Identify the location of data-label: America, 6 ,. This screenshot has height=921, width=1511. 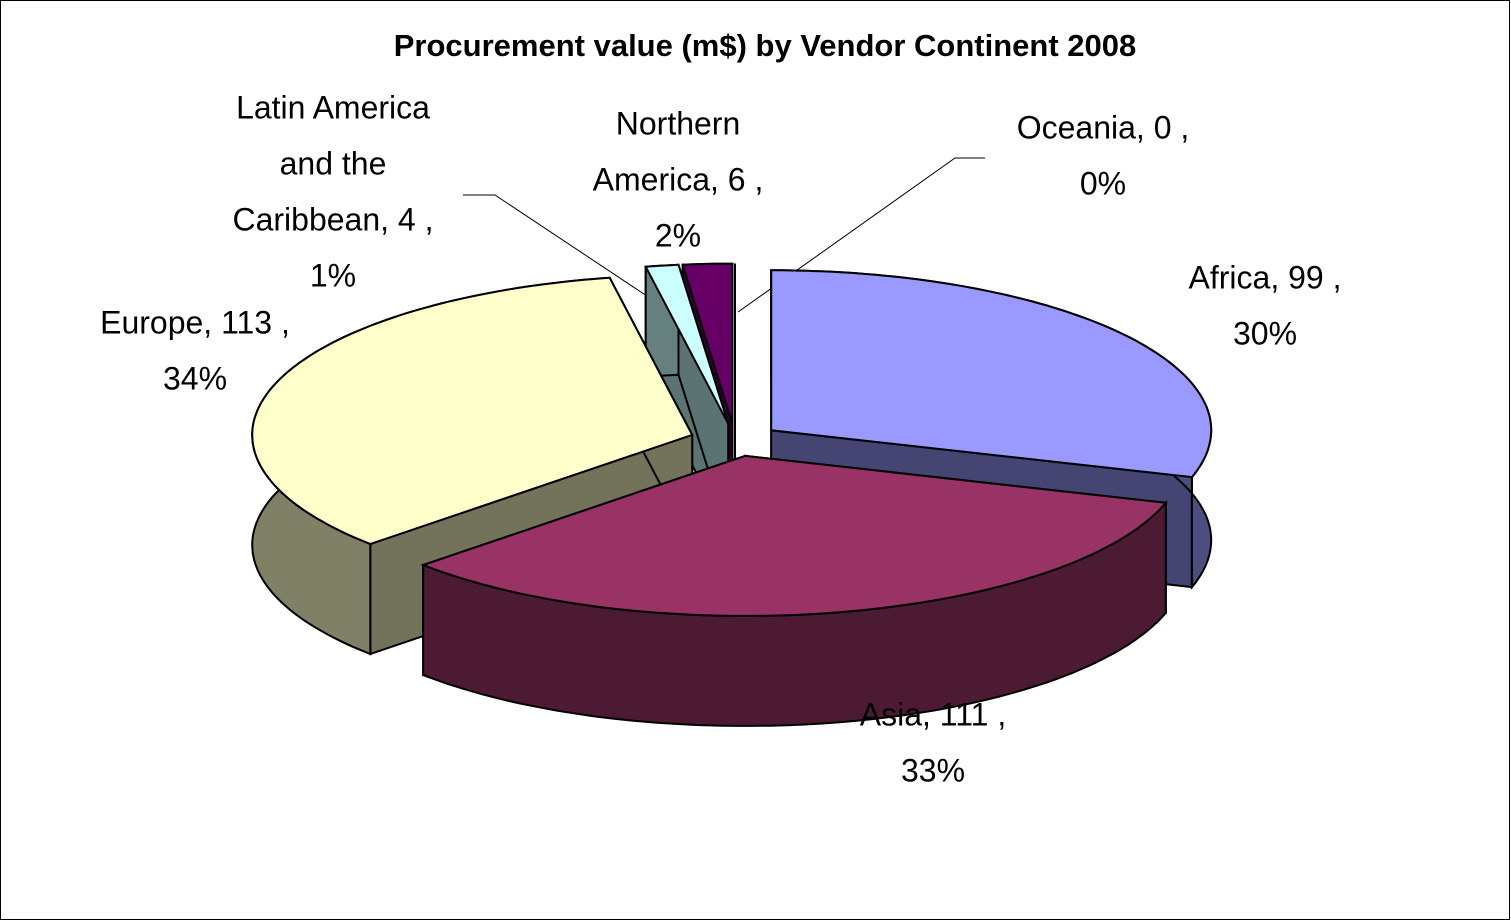
(678, 179).